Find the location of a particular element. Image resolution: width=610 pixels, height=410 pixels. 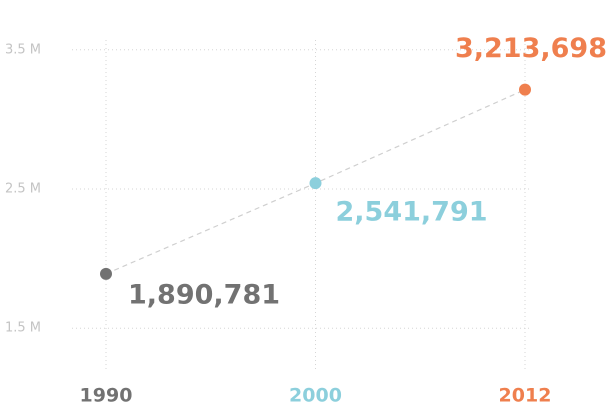

y-tick-label: 1.5 M is located at coordinates (23, 328).